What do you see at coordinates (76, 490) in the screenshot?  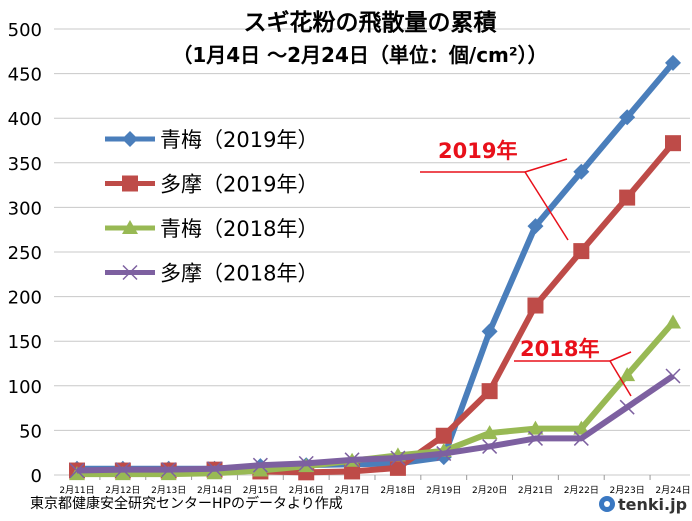 I see `x-tick-label: 2月11日` at bounding box center [76, 490].